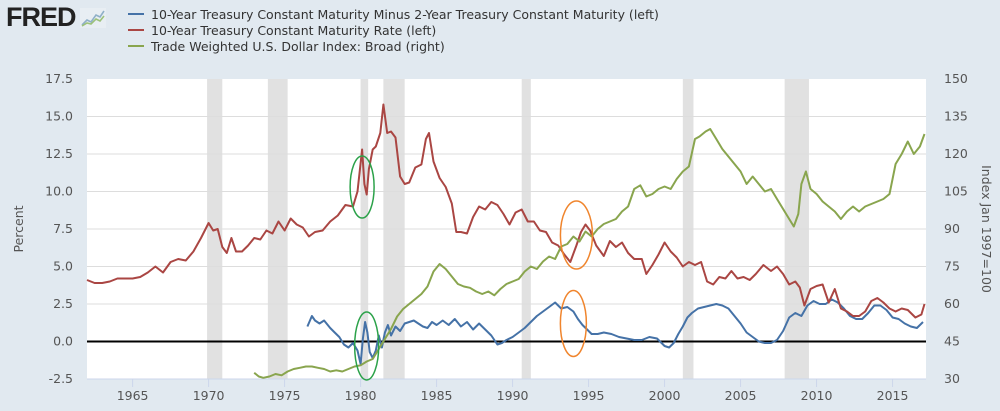 Image resolution: width=1000 pixels, height=411 pixels. I want to click on y-tick-label-right: 135, so click(956, 116).